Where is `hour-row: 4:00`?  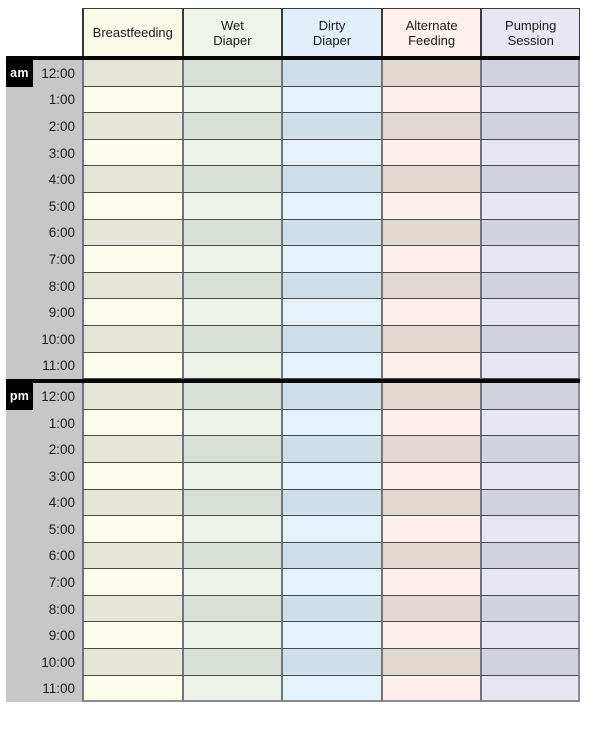
hour-row: 4:00 is located at coordinates (293, 179).